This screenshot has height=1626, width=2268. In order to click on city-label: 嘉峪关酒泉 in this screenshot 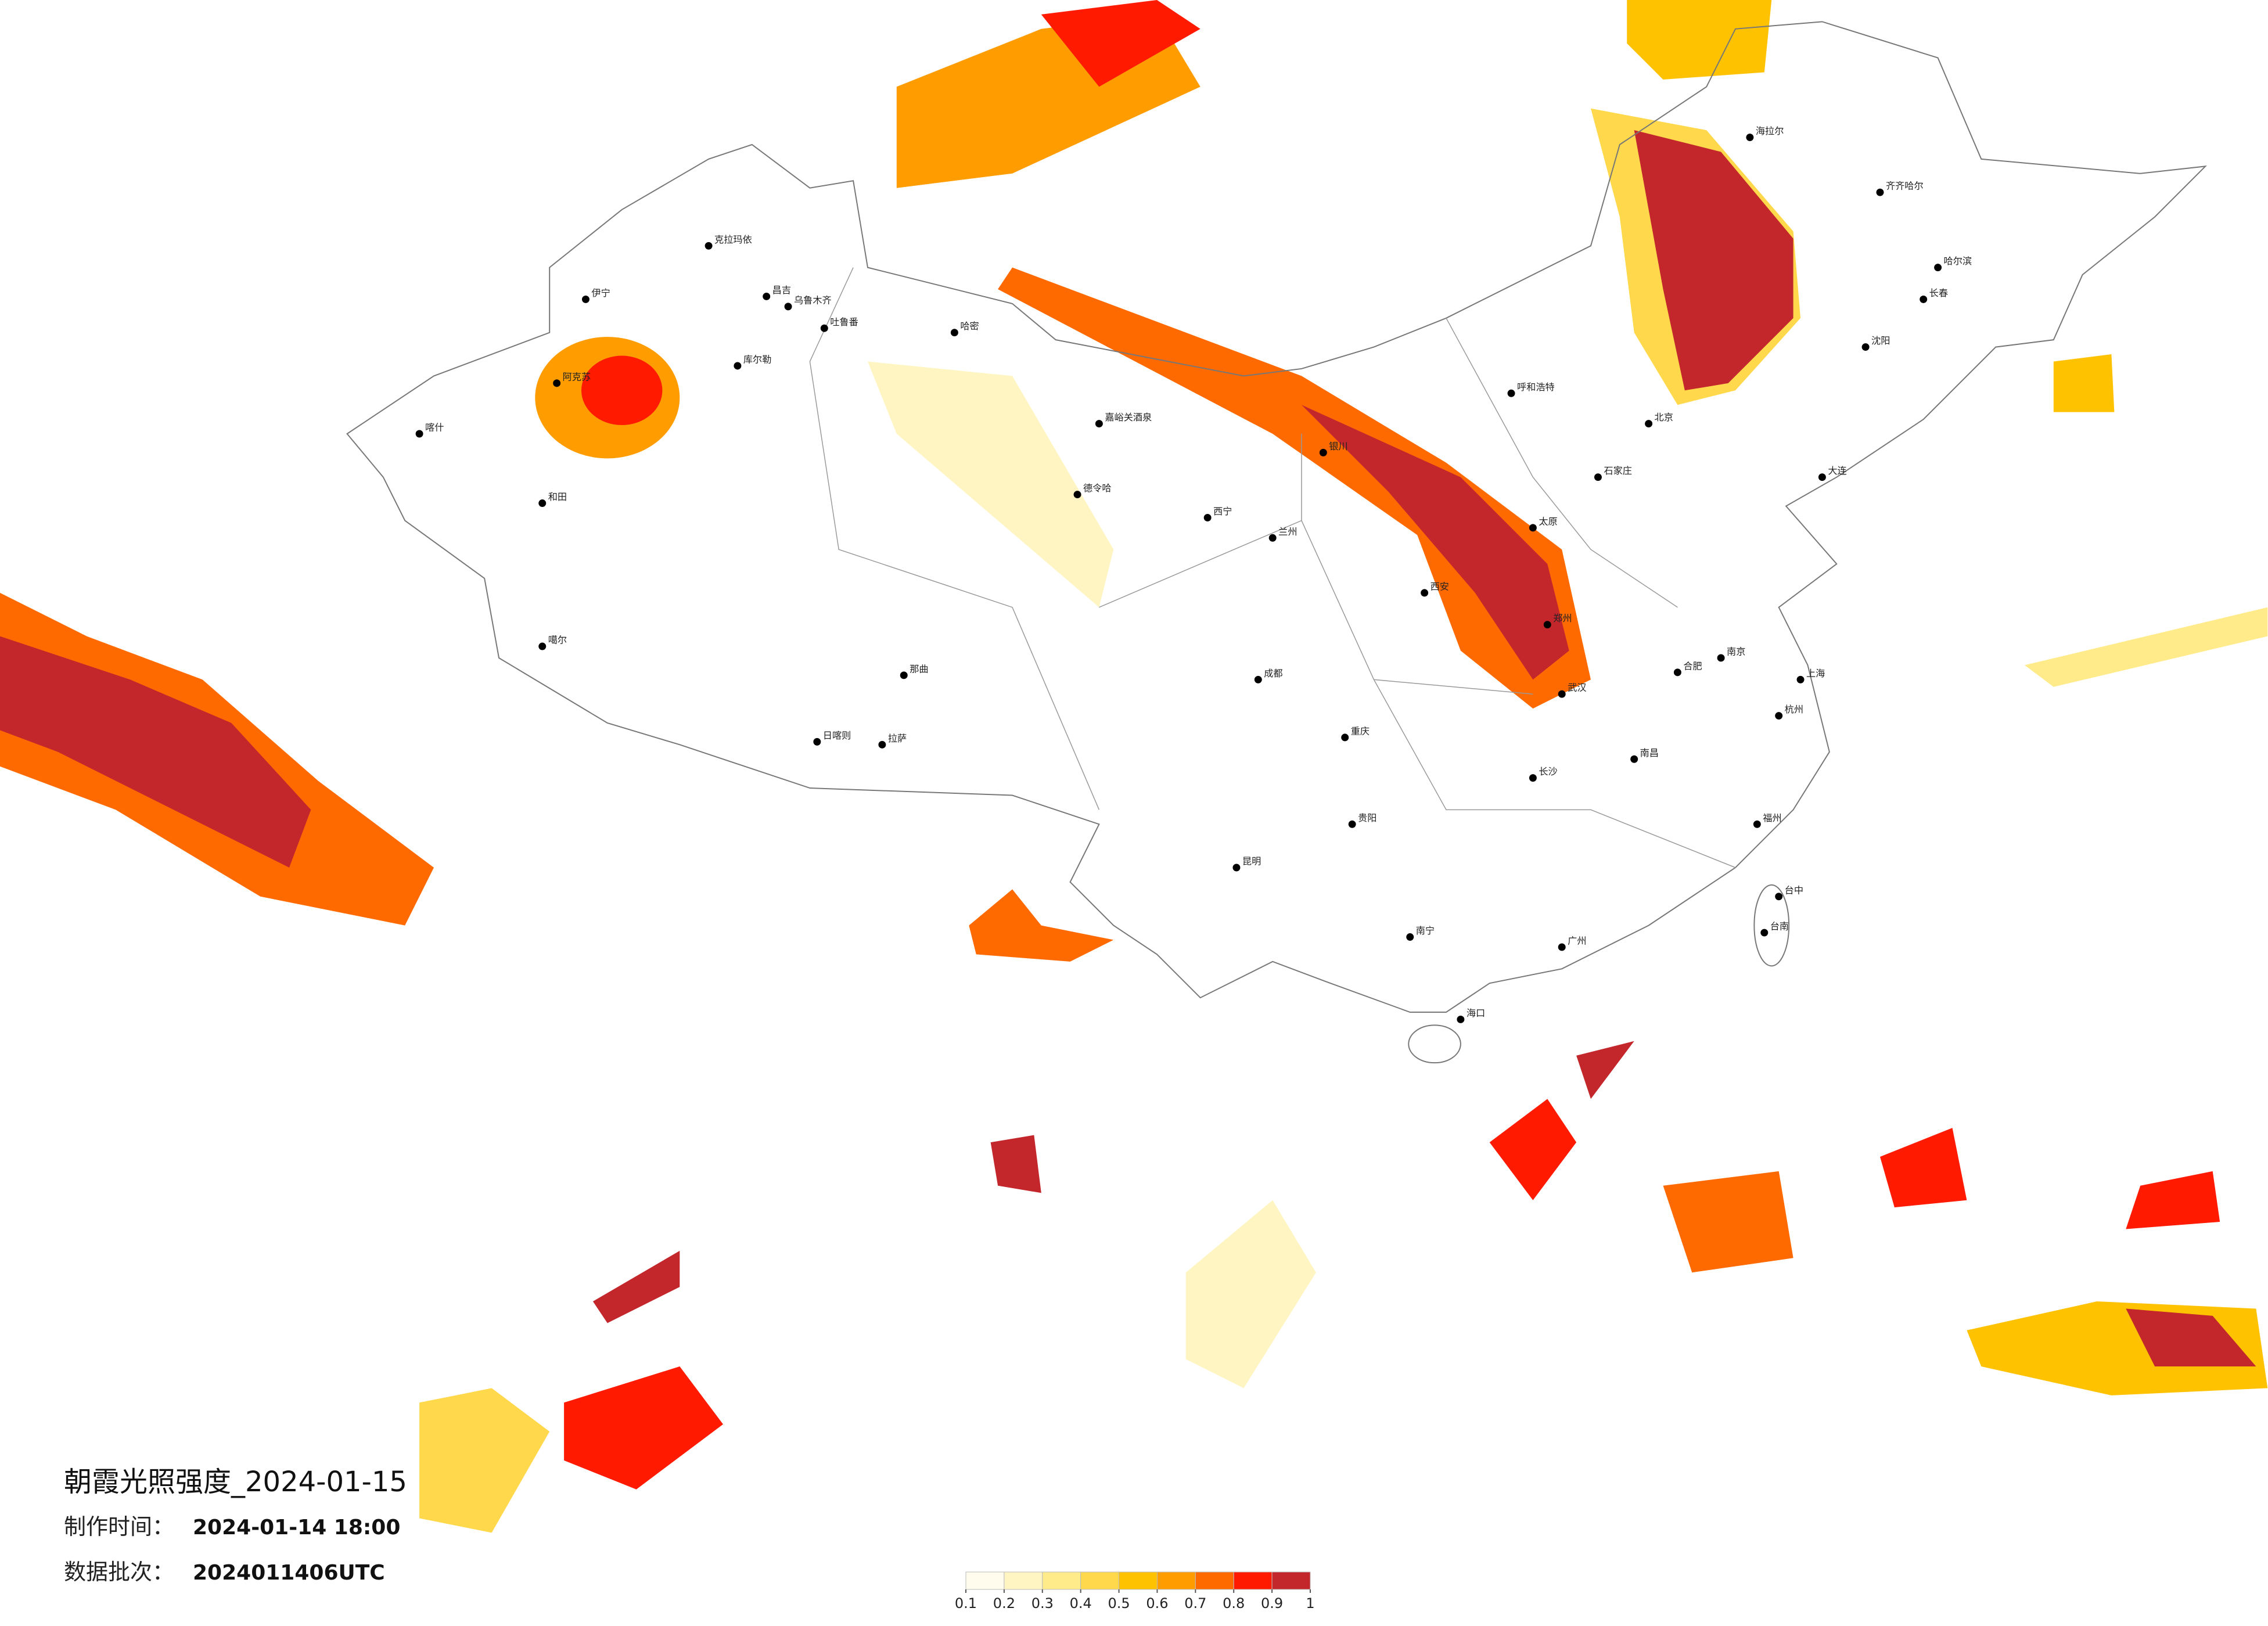, I will do `click(1128, 417)`.